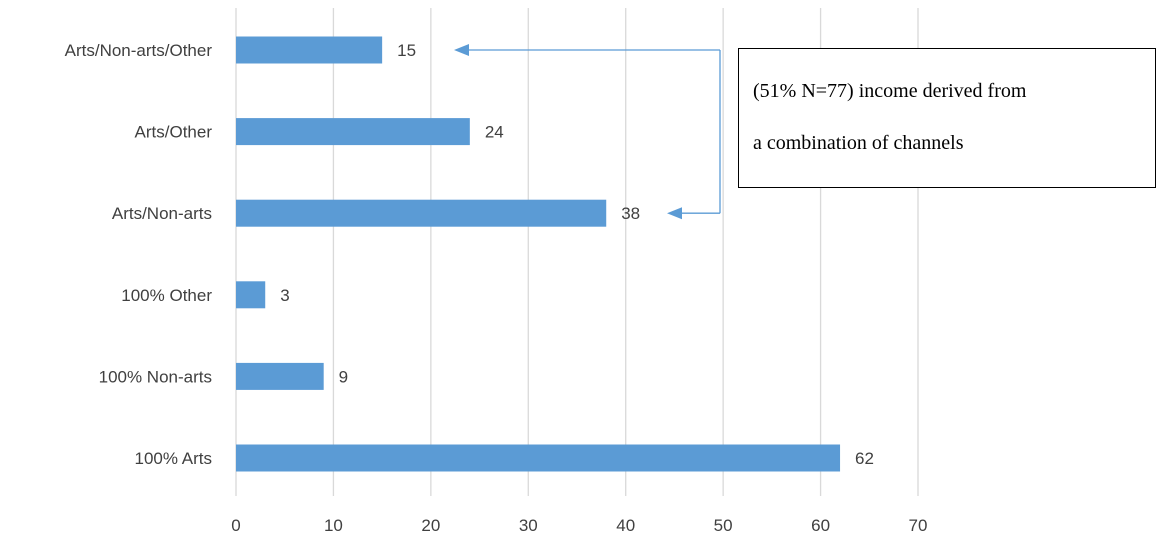 The image size is (1162, 537). What do you see at coordinates (284, 295) in the screenshot?
I see `data-label: 3` at bounding box center [284, 295].